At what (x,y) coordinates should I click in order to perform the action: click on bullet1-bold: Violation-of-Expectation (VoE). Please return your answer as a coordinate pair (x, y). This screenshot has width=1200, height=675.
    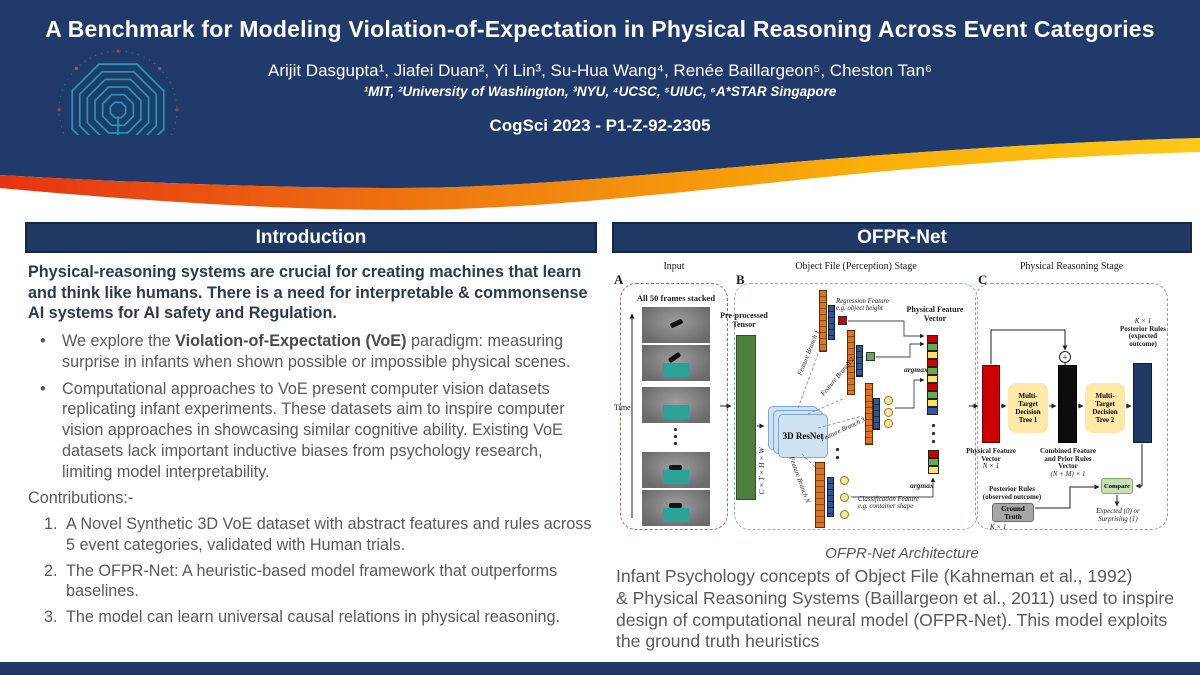
    Looking at the image, I should click on (291, 341).